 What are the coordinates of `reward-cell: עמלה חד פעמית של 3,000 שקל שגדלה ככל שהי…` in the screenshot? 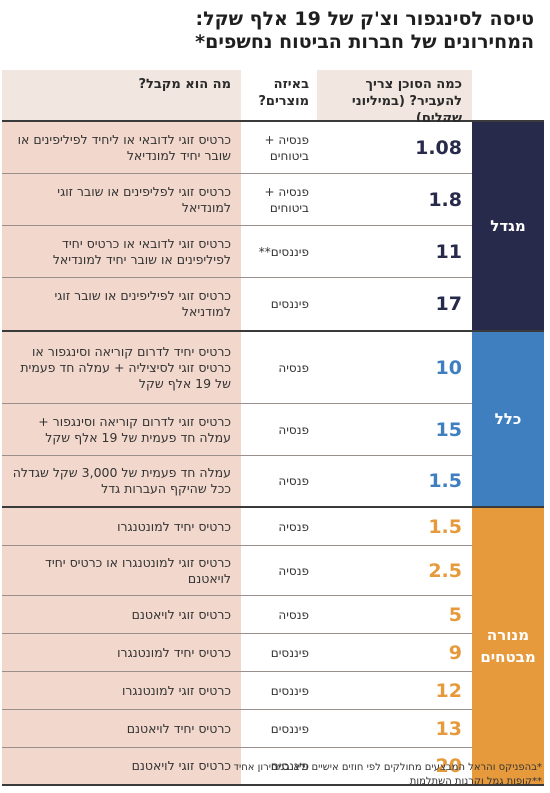 It's located at (121, 481).